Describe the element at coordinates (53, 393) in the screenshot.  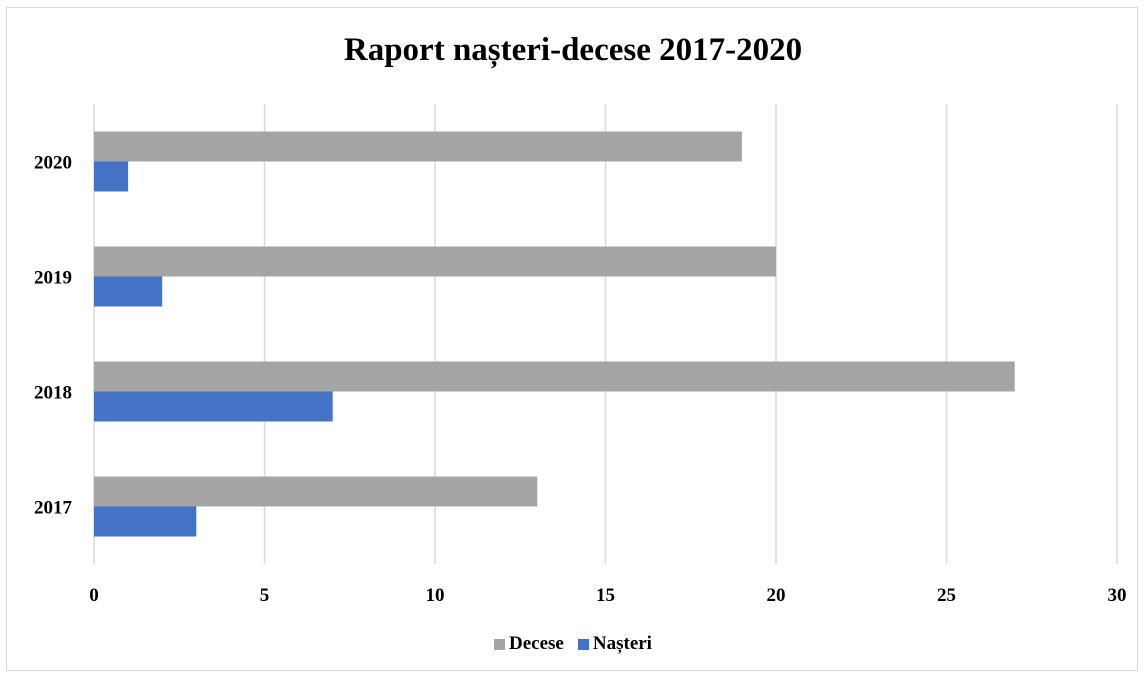
I see `y-tick-label: 2018` at that location.